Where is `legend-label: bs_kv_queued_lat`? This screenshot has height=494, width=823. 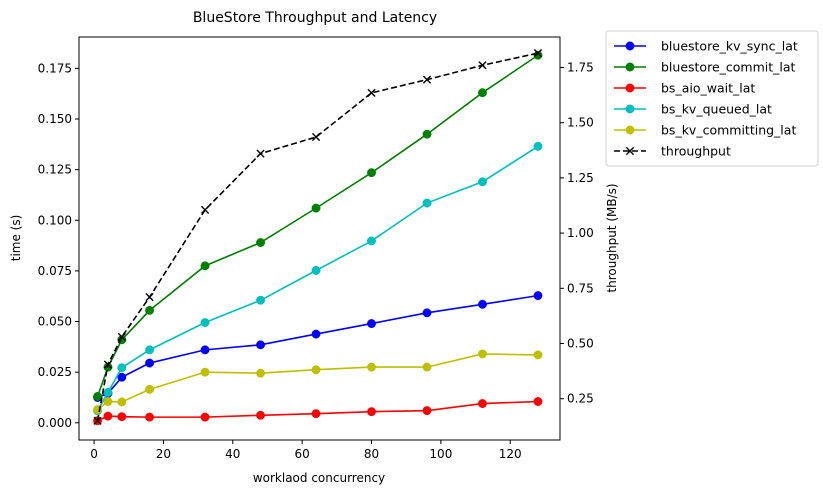
legend-label: bs_kv_queued_lat is located at coordinates (716, 109).